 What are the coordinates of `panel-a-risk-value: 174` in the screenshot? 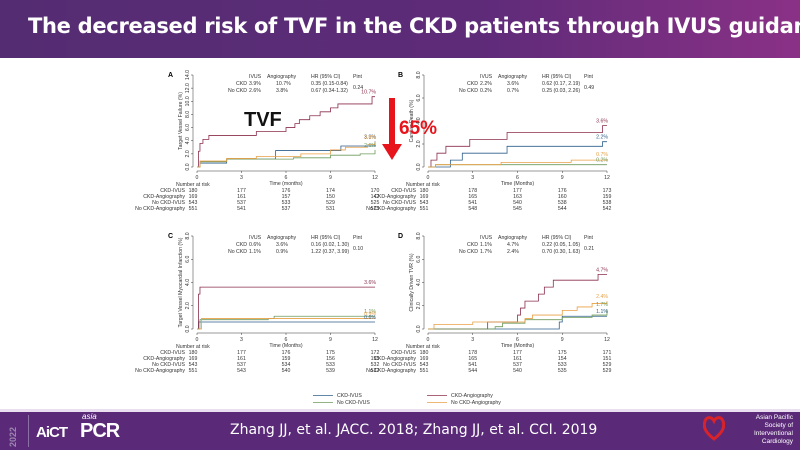 It's located at (330, 191).